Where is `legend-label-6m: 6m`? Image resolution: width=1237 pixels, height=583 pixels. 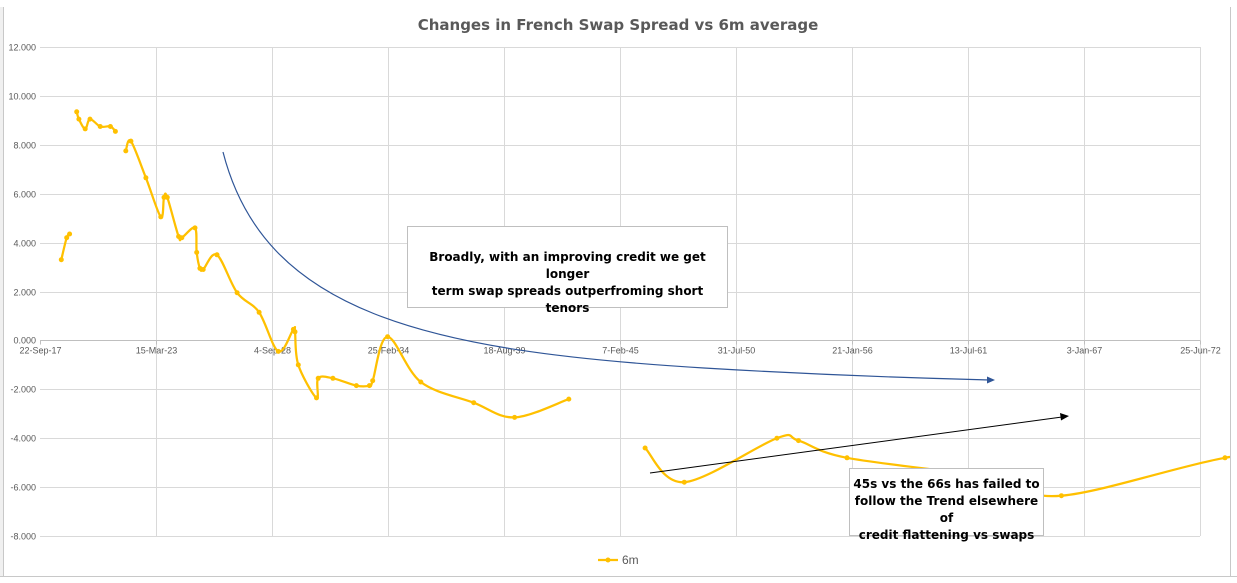 legend-label-6m: 6m is located at coordinates (630, 560).